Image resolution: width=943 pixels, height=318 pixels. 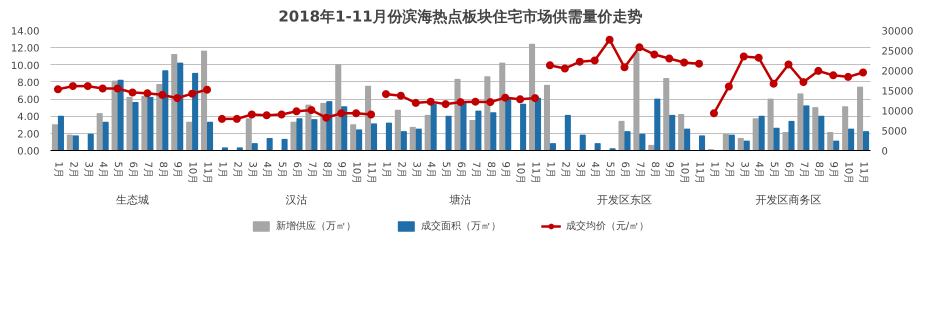 I want to click on y2-tick-label: 10000, so click(x=898, y=112).